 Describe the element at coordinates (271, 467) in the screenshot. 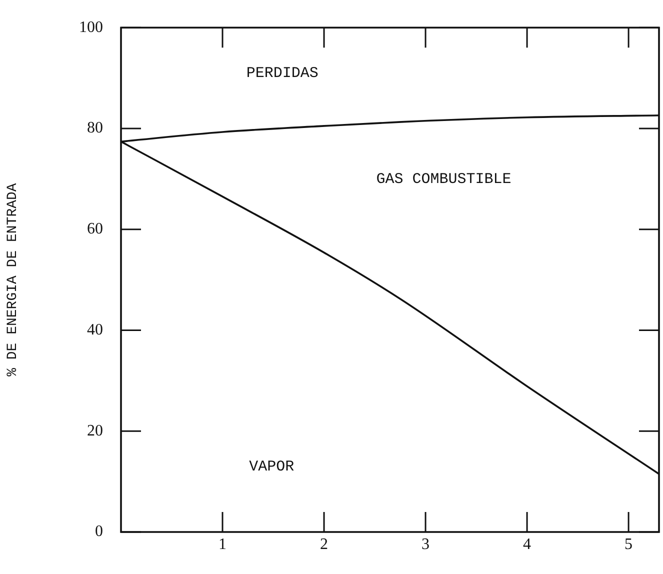

I see `annotation: VAPOR` at that location.